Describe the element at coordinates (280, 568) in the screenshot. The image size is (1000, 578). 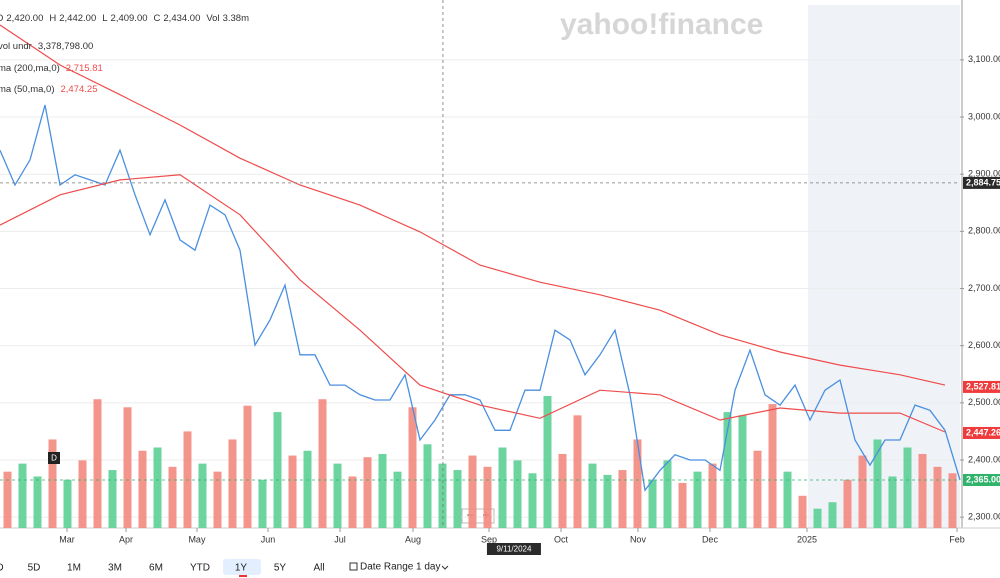
I see `range-button: 5Y` at that location.